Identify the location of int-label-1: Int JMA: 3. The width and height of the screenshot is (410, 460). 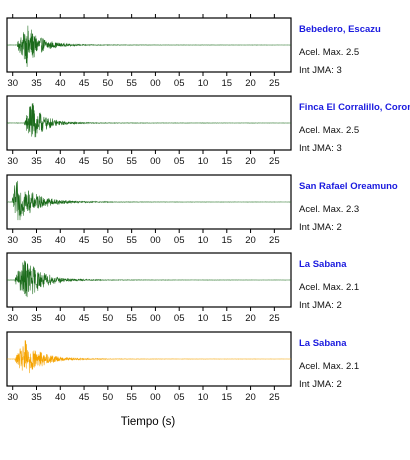
(320, 70).